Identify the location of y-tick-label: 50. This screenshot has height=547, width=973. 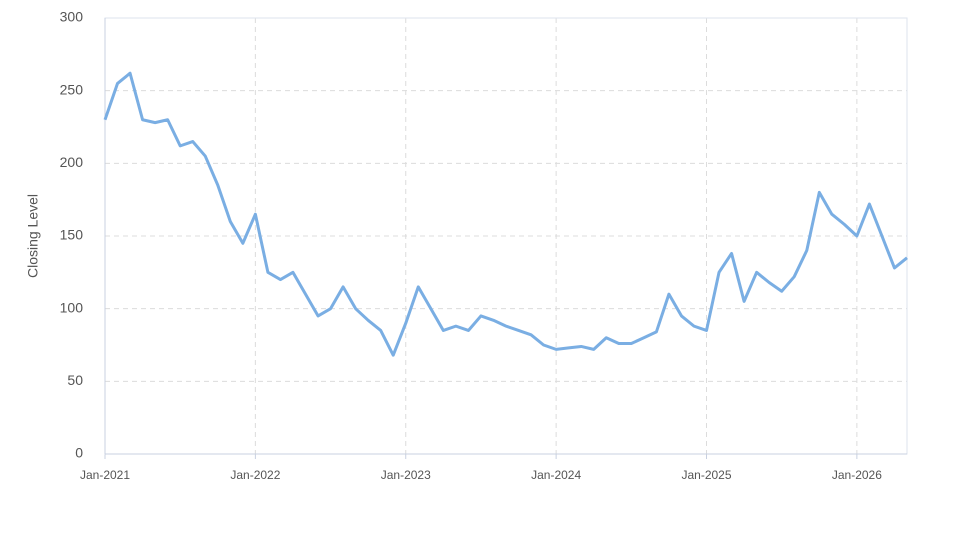
(75, 380).